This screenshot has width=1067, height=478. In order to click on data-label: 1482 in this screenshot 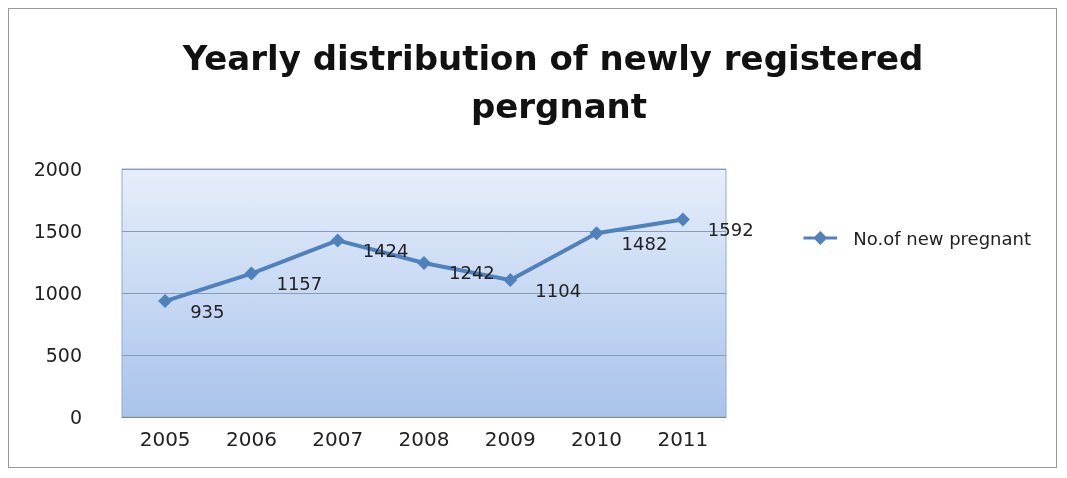, I will do `click(644, 243)`.